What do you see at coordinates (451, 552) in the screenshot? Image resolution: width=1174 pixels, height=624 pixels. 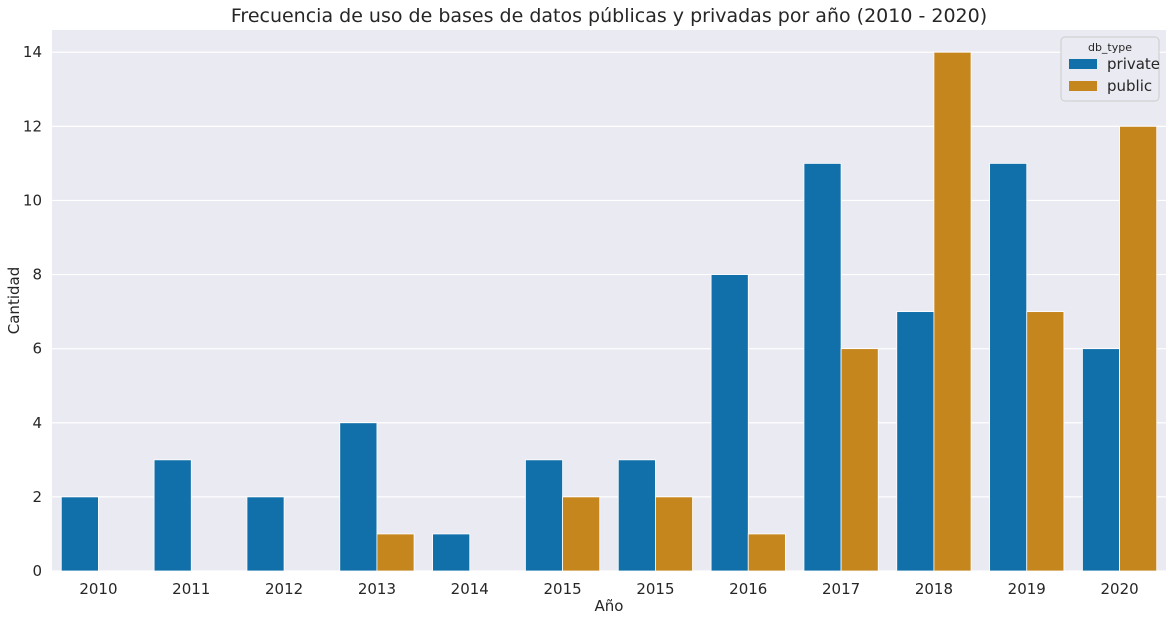 I see `bar-private-2014` at bounding box center [451, 552].